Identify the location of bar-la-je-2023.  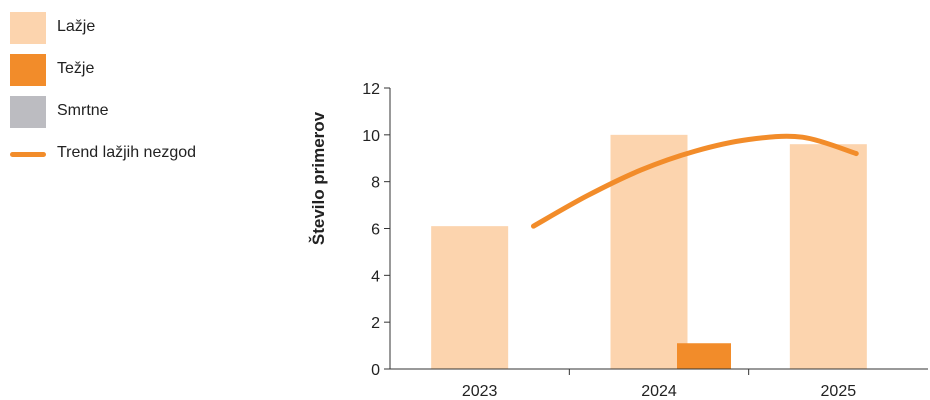
(470, 297).